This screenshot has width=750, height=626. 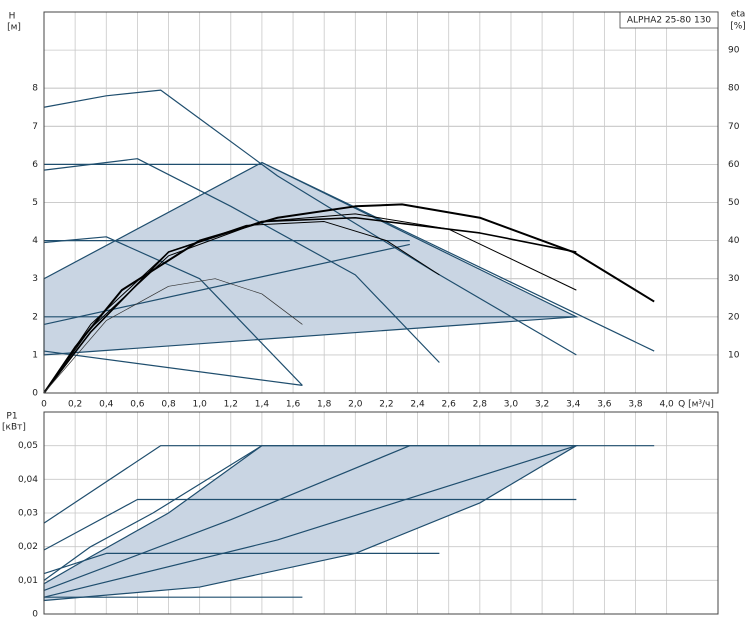 I want to click on x-tick-label: 2,2, so click(x=386, y=405).